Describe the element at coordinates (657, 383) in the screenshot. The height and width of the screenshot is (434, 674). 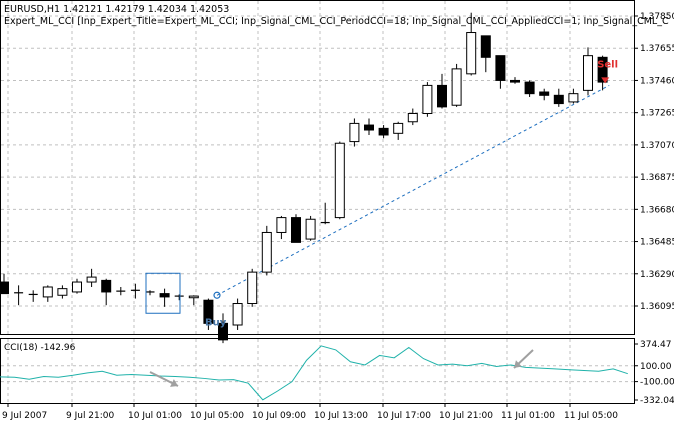
I see `cci-tick-label: -100.00` at that location.